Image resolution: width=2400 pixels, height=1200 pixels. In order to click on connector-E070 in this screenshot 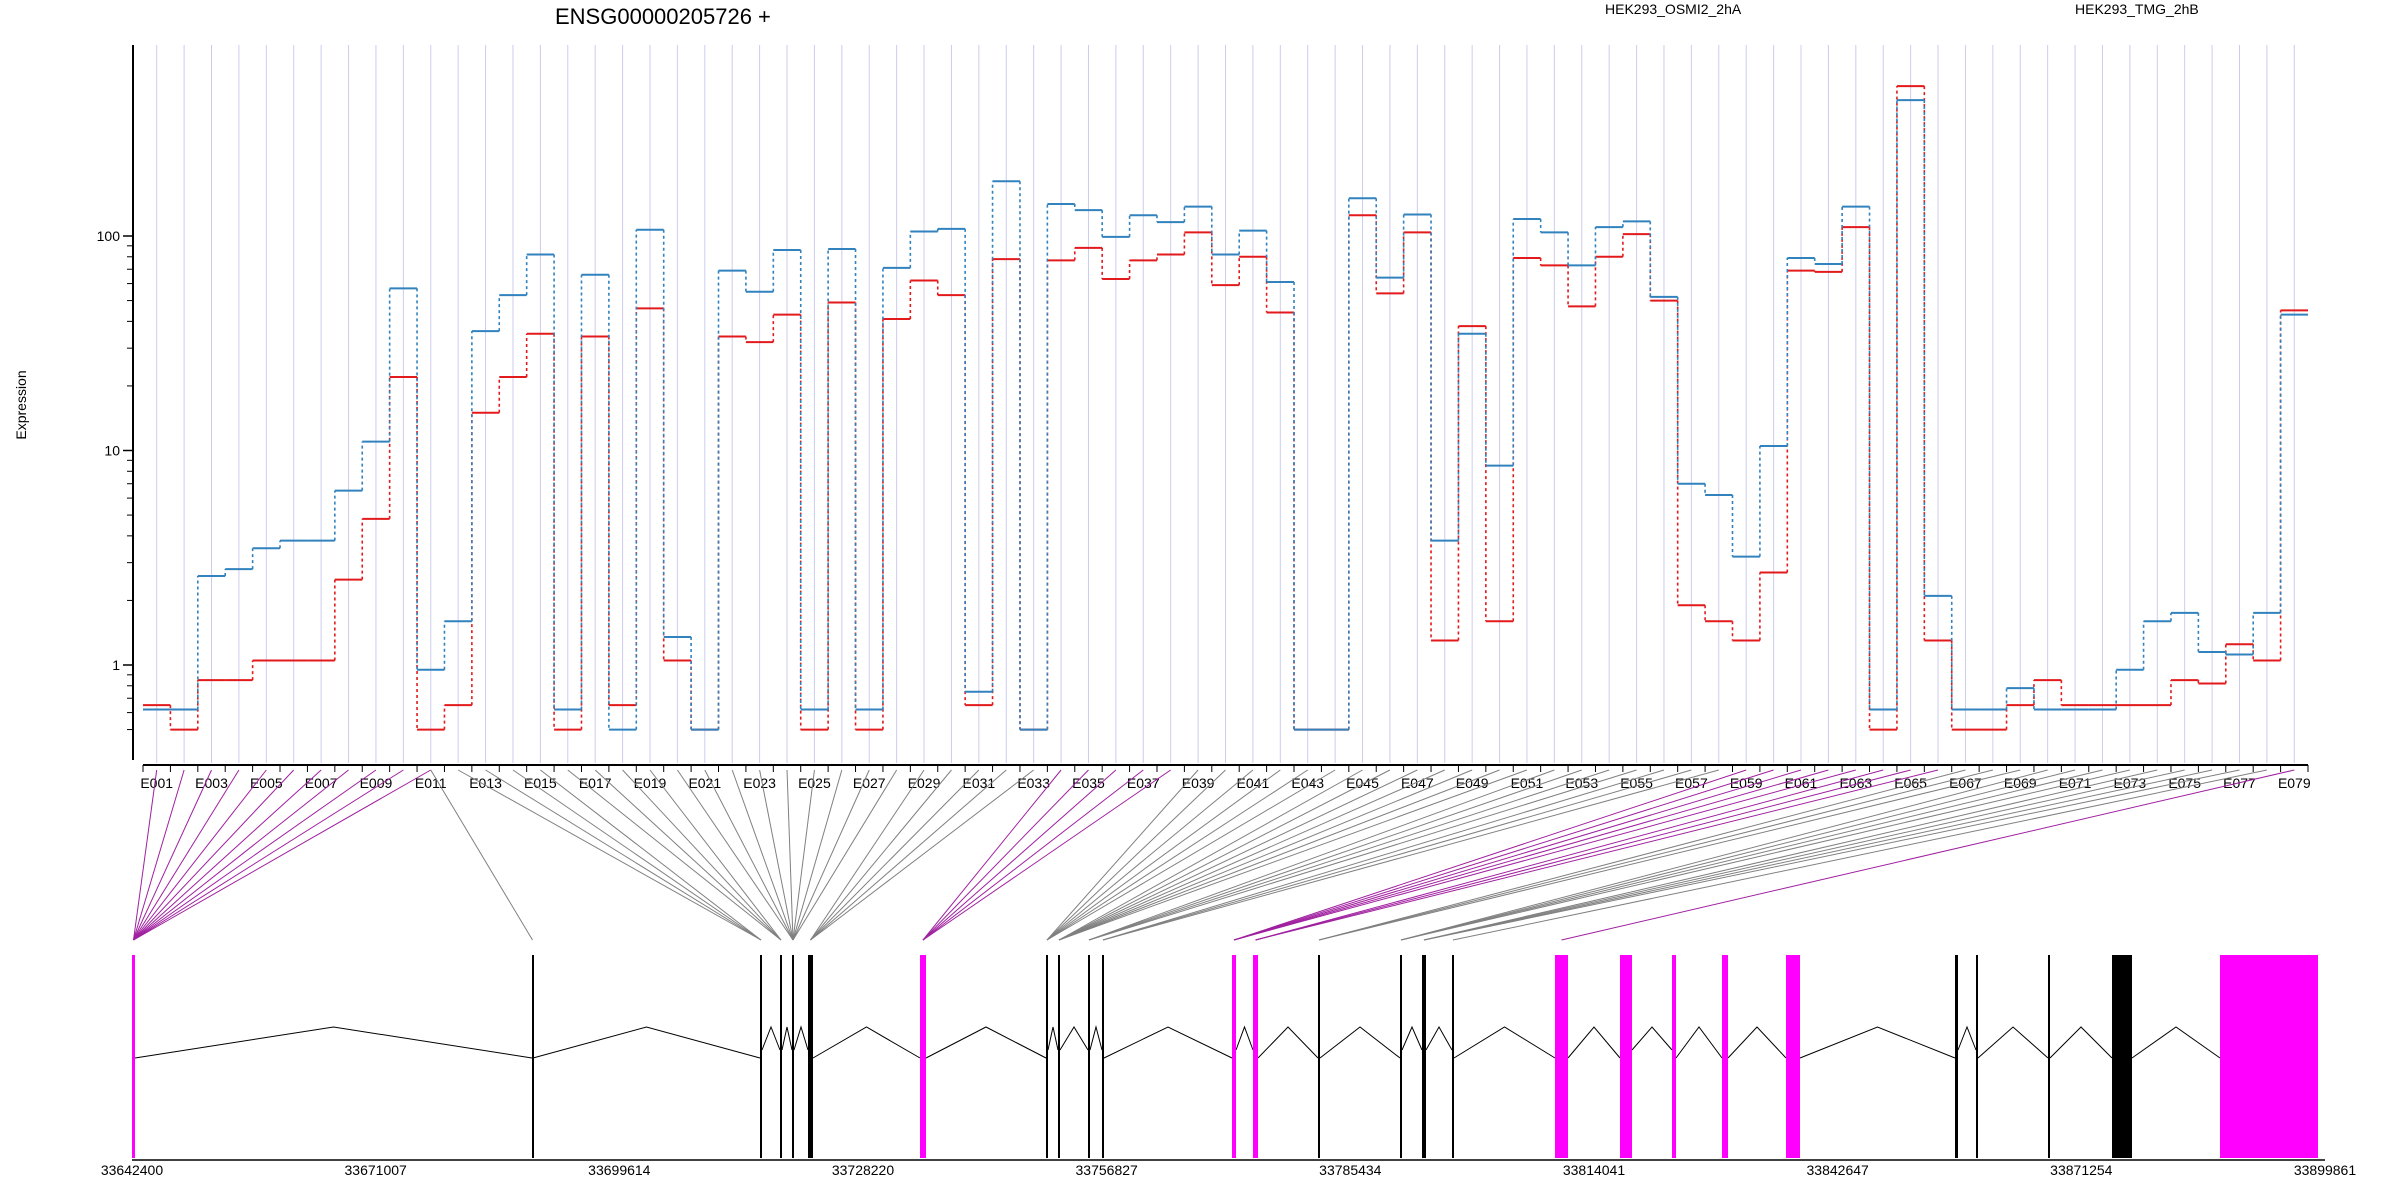, I will do `click(1724, 855)`.